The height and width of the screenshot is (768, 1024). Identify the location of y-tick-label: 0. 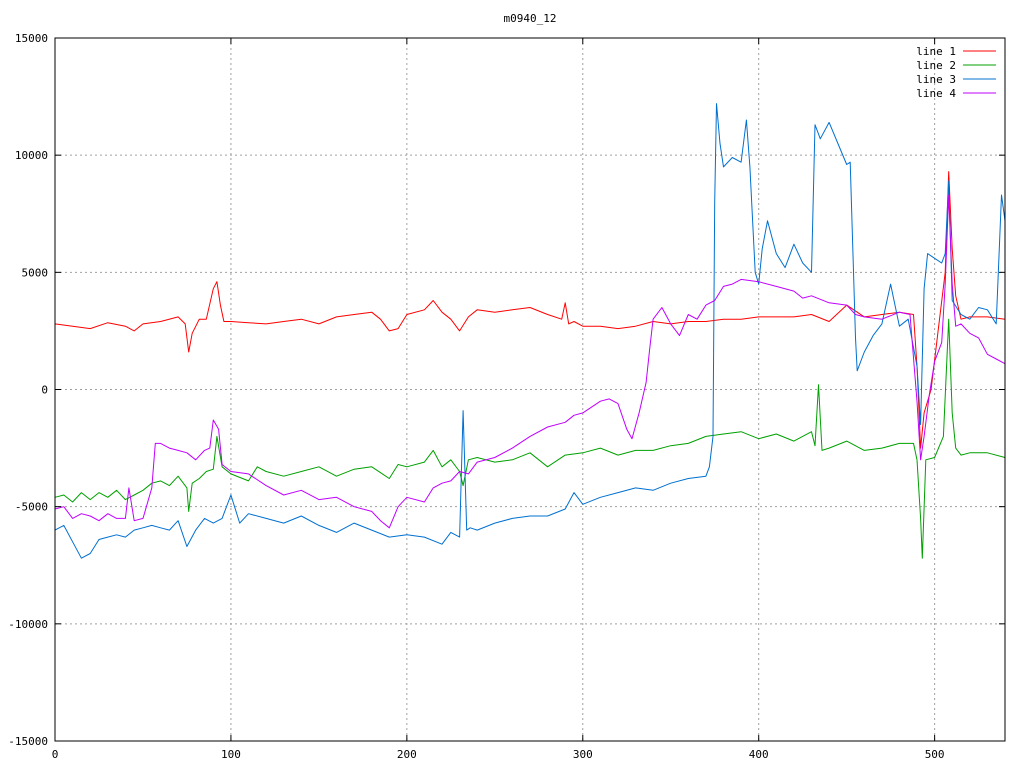
(44, 390).